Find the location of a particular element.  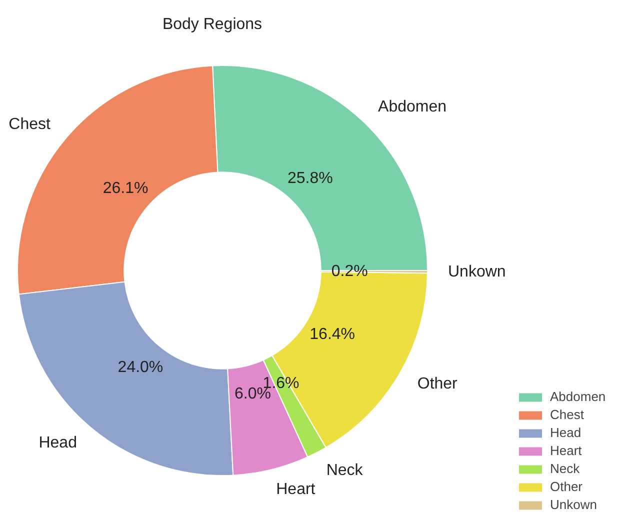

data-label: 24.0% is located at coordinates (141, 367).